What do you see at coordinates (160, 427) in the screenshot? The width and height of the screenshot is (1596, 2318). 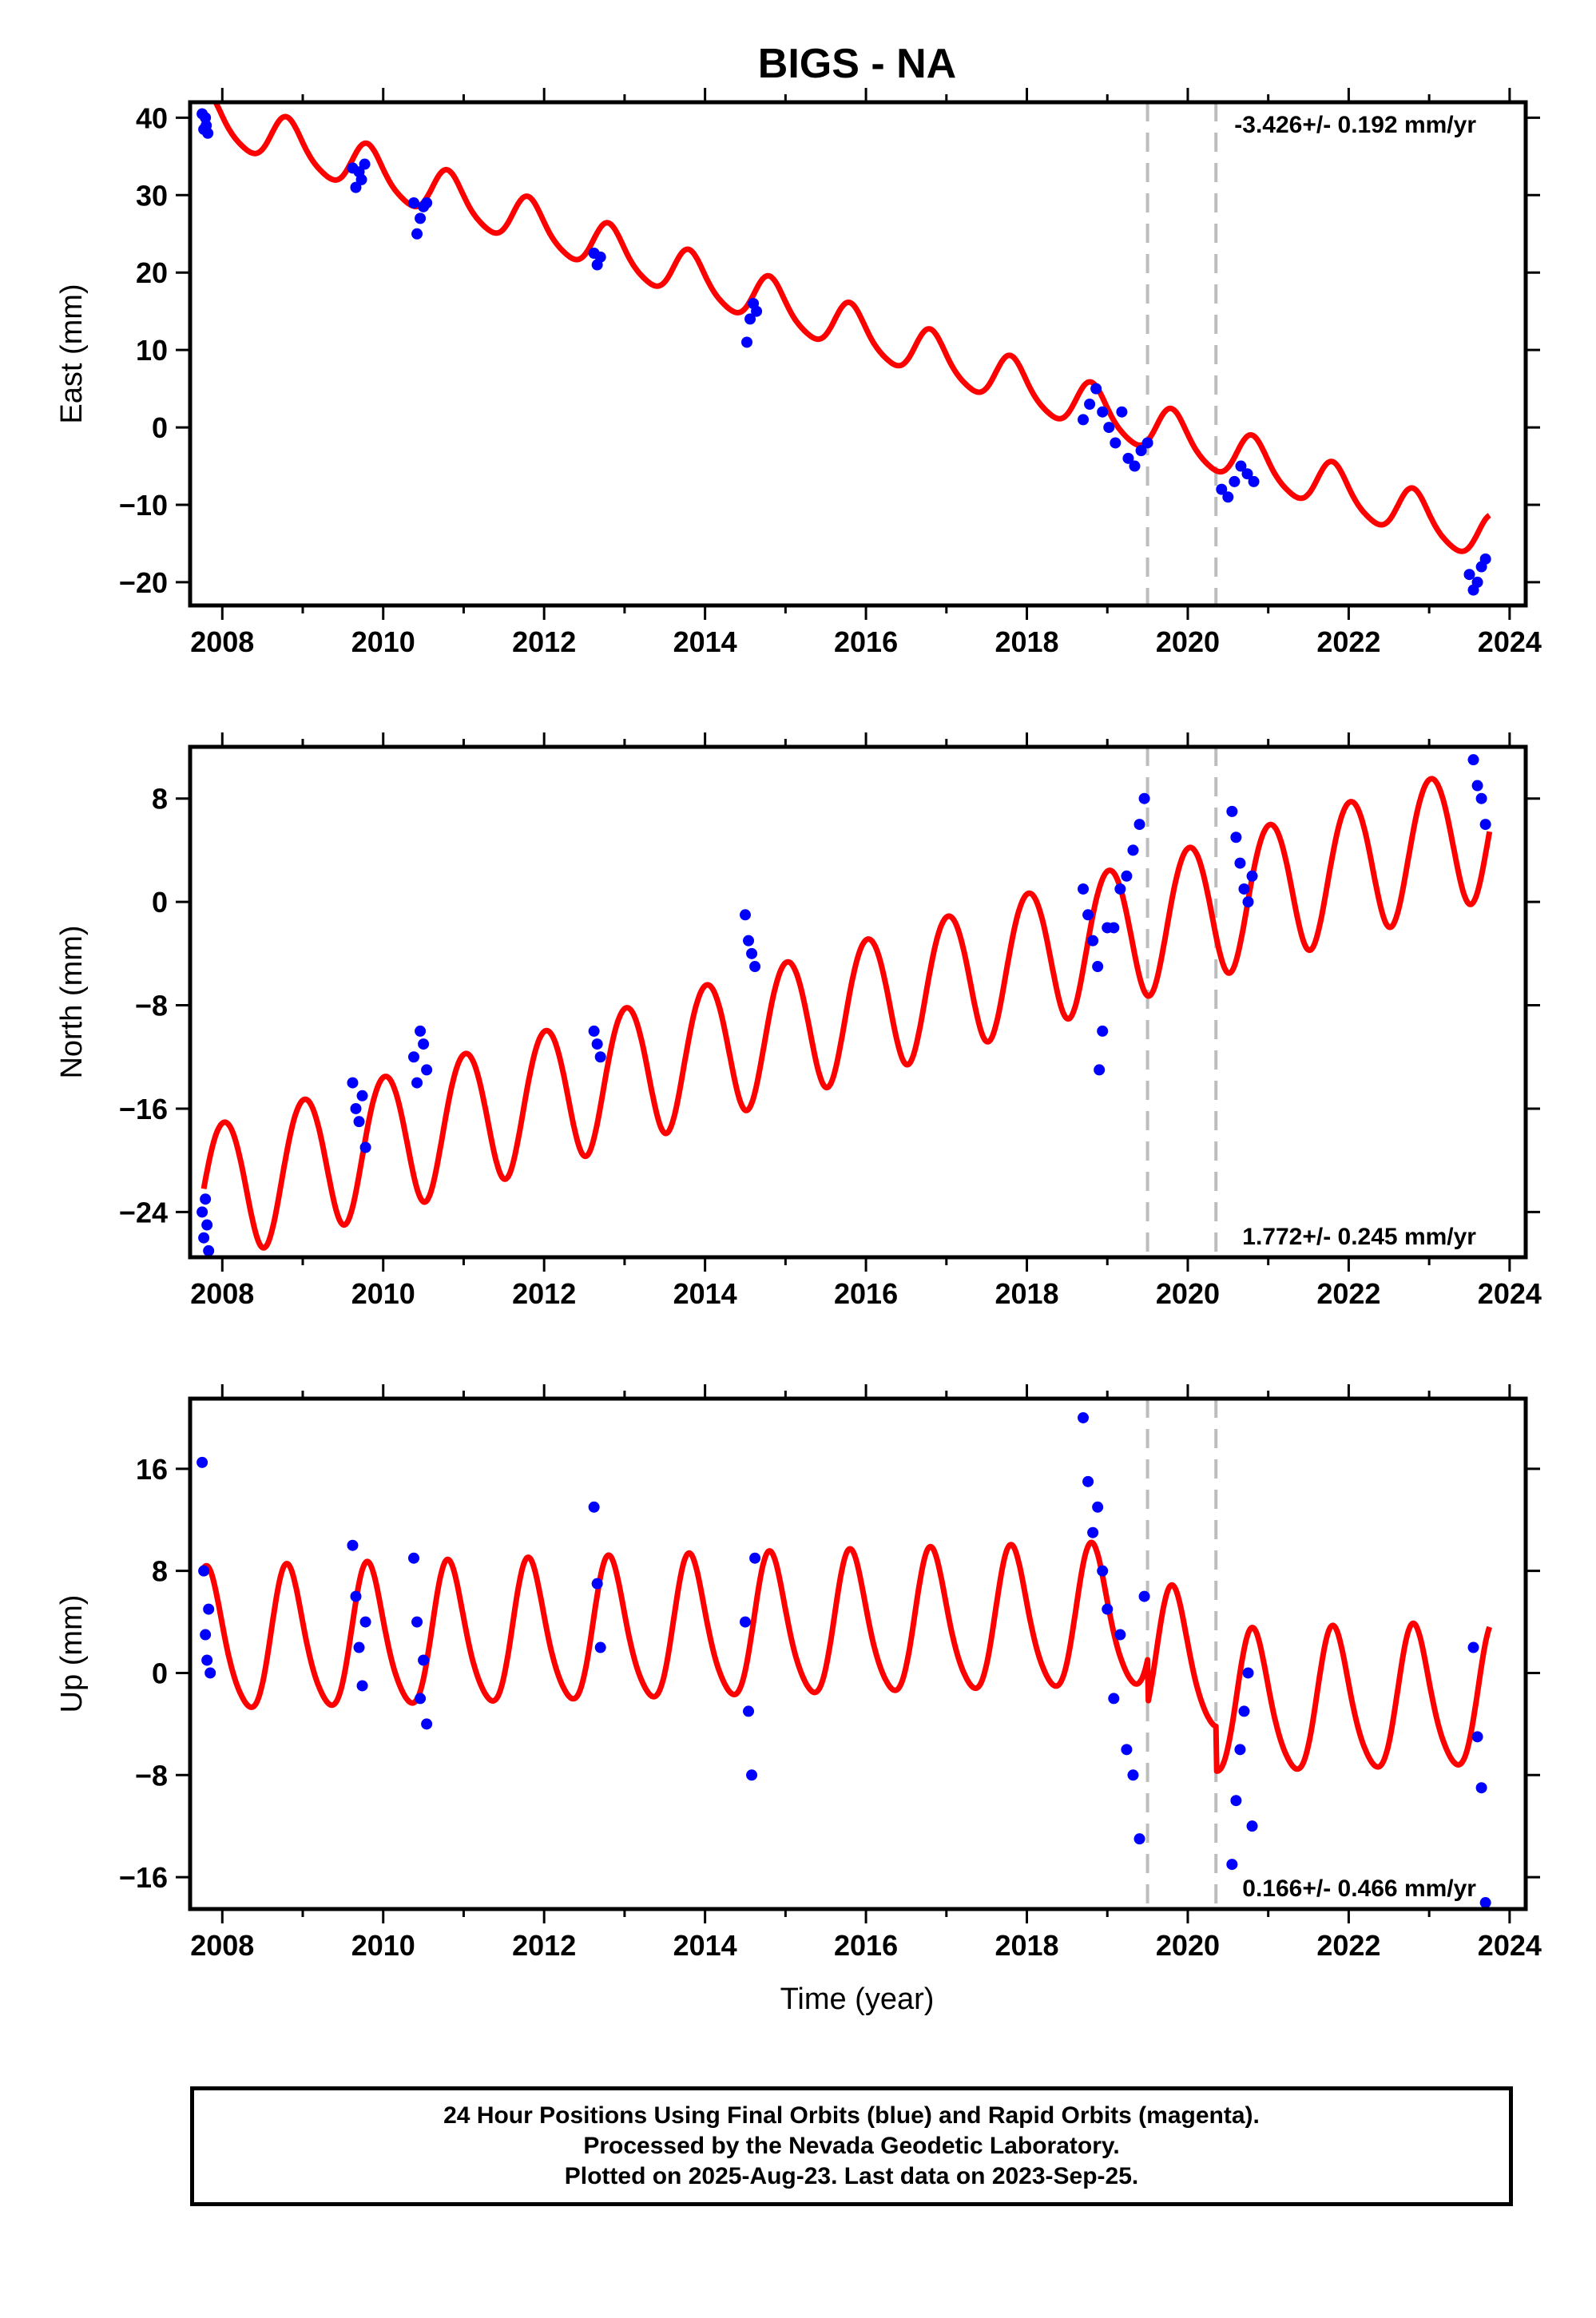 I see `y-tick-label: 0` at bounding box center [160, 427].